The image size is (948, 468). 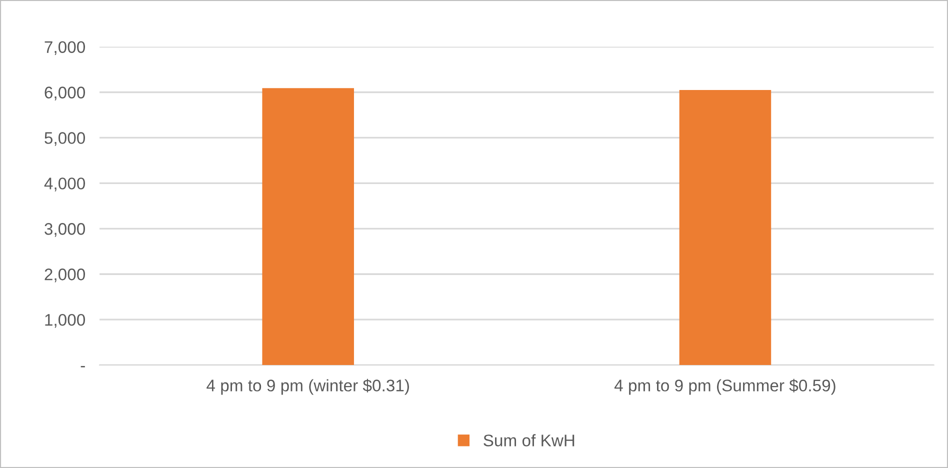 What do you see at coordinates (65, 48) in the screenshot?
I see `y-tick-label: 7,000` at bounding box center [65, 48].